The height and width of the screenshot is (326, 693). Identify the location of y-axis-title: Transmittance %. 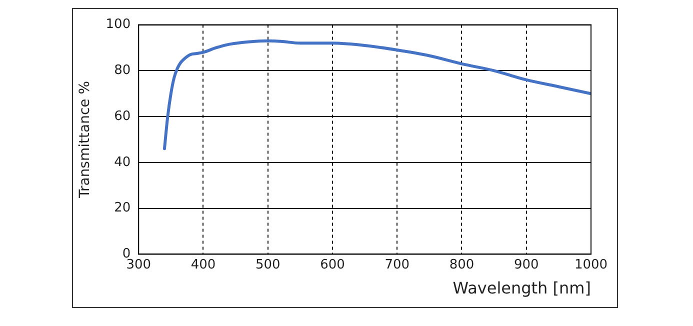
(85, 140).